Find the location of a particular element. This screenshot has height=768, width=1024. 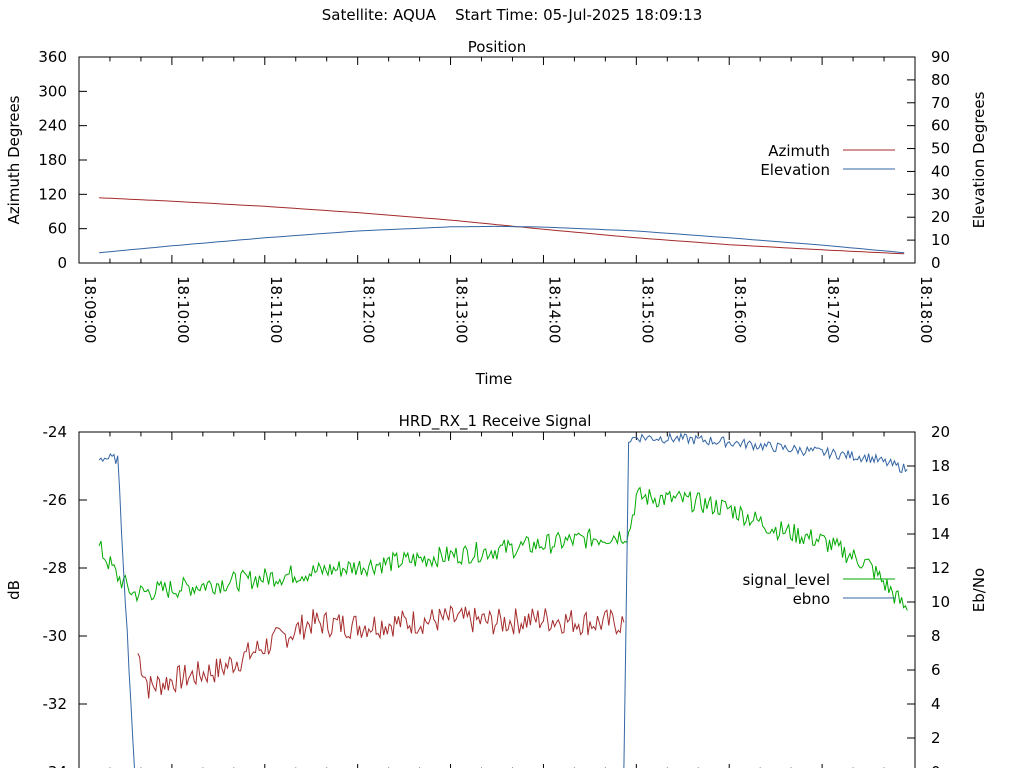

signal-y2-tick-label: 20 is located at coordinates (940, 432).